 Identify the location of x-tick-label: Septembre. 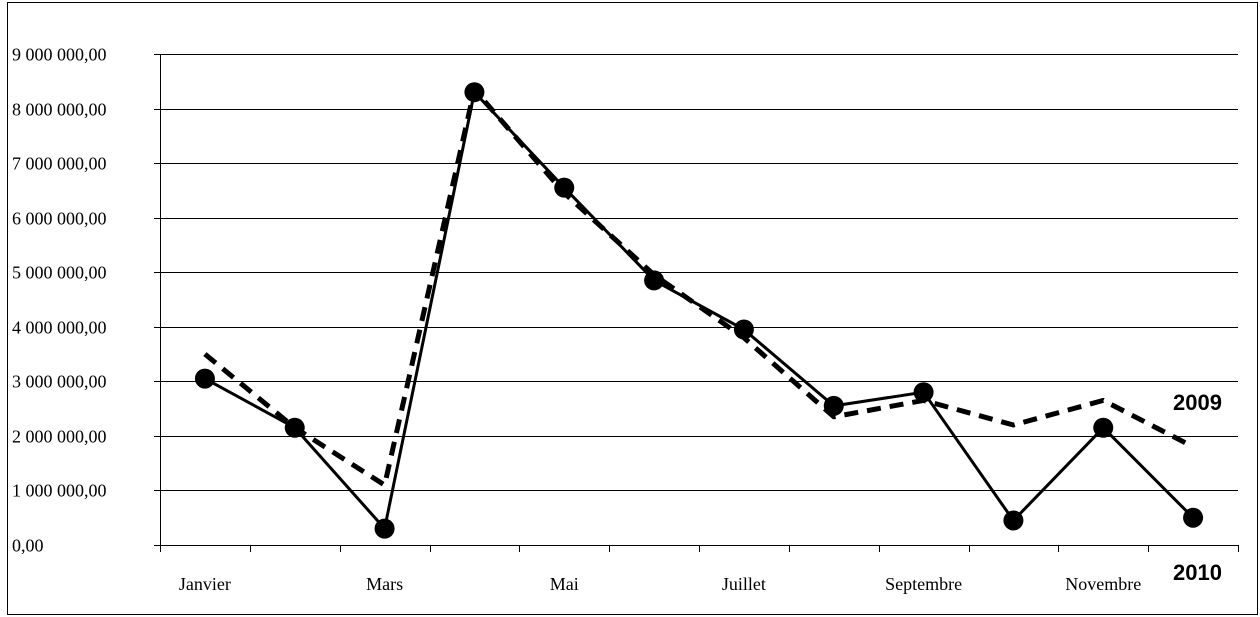
(923, 584).